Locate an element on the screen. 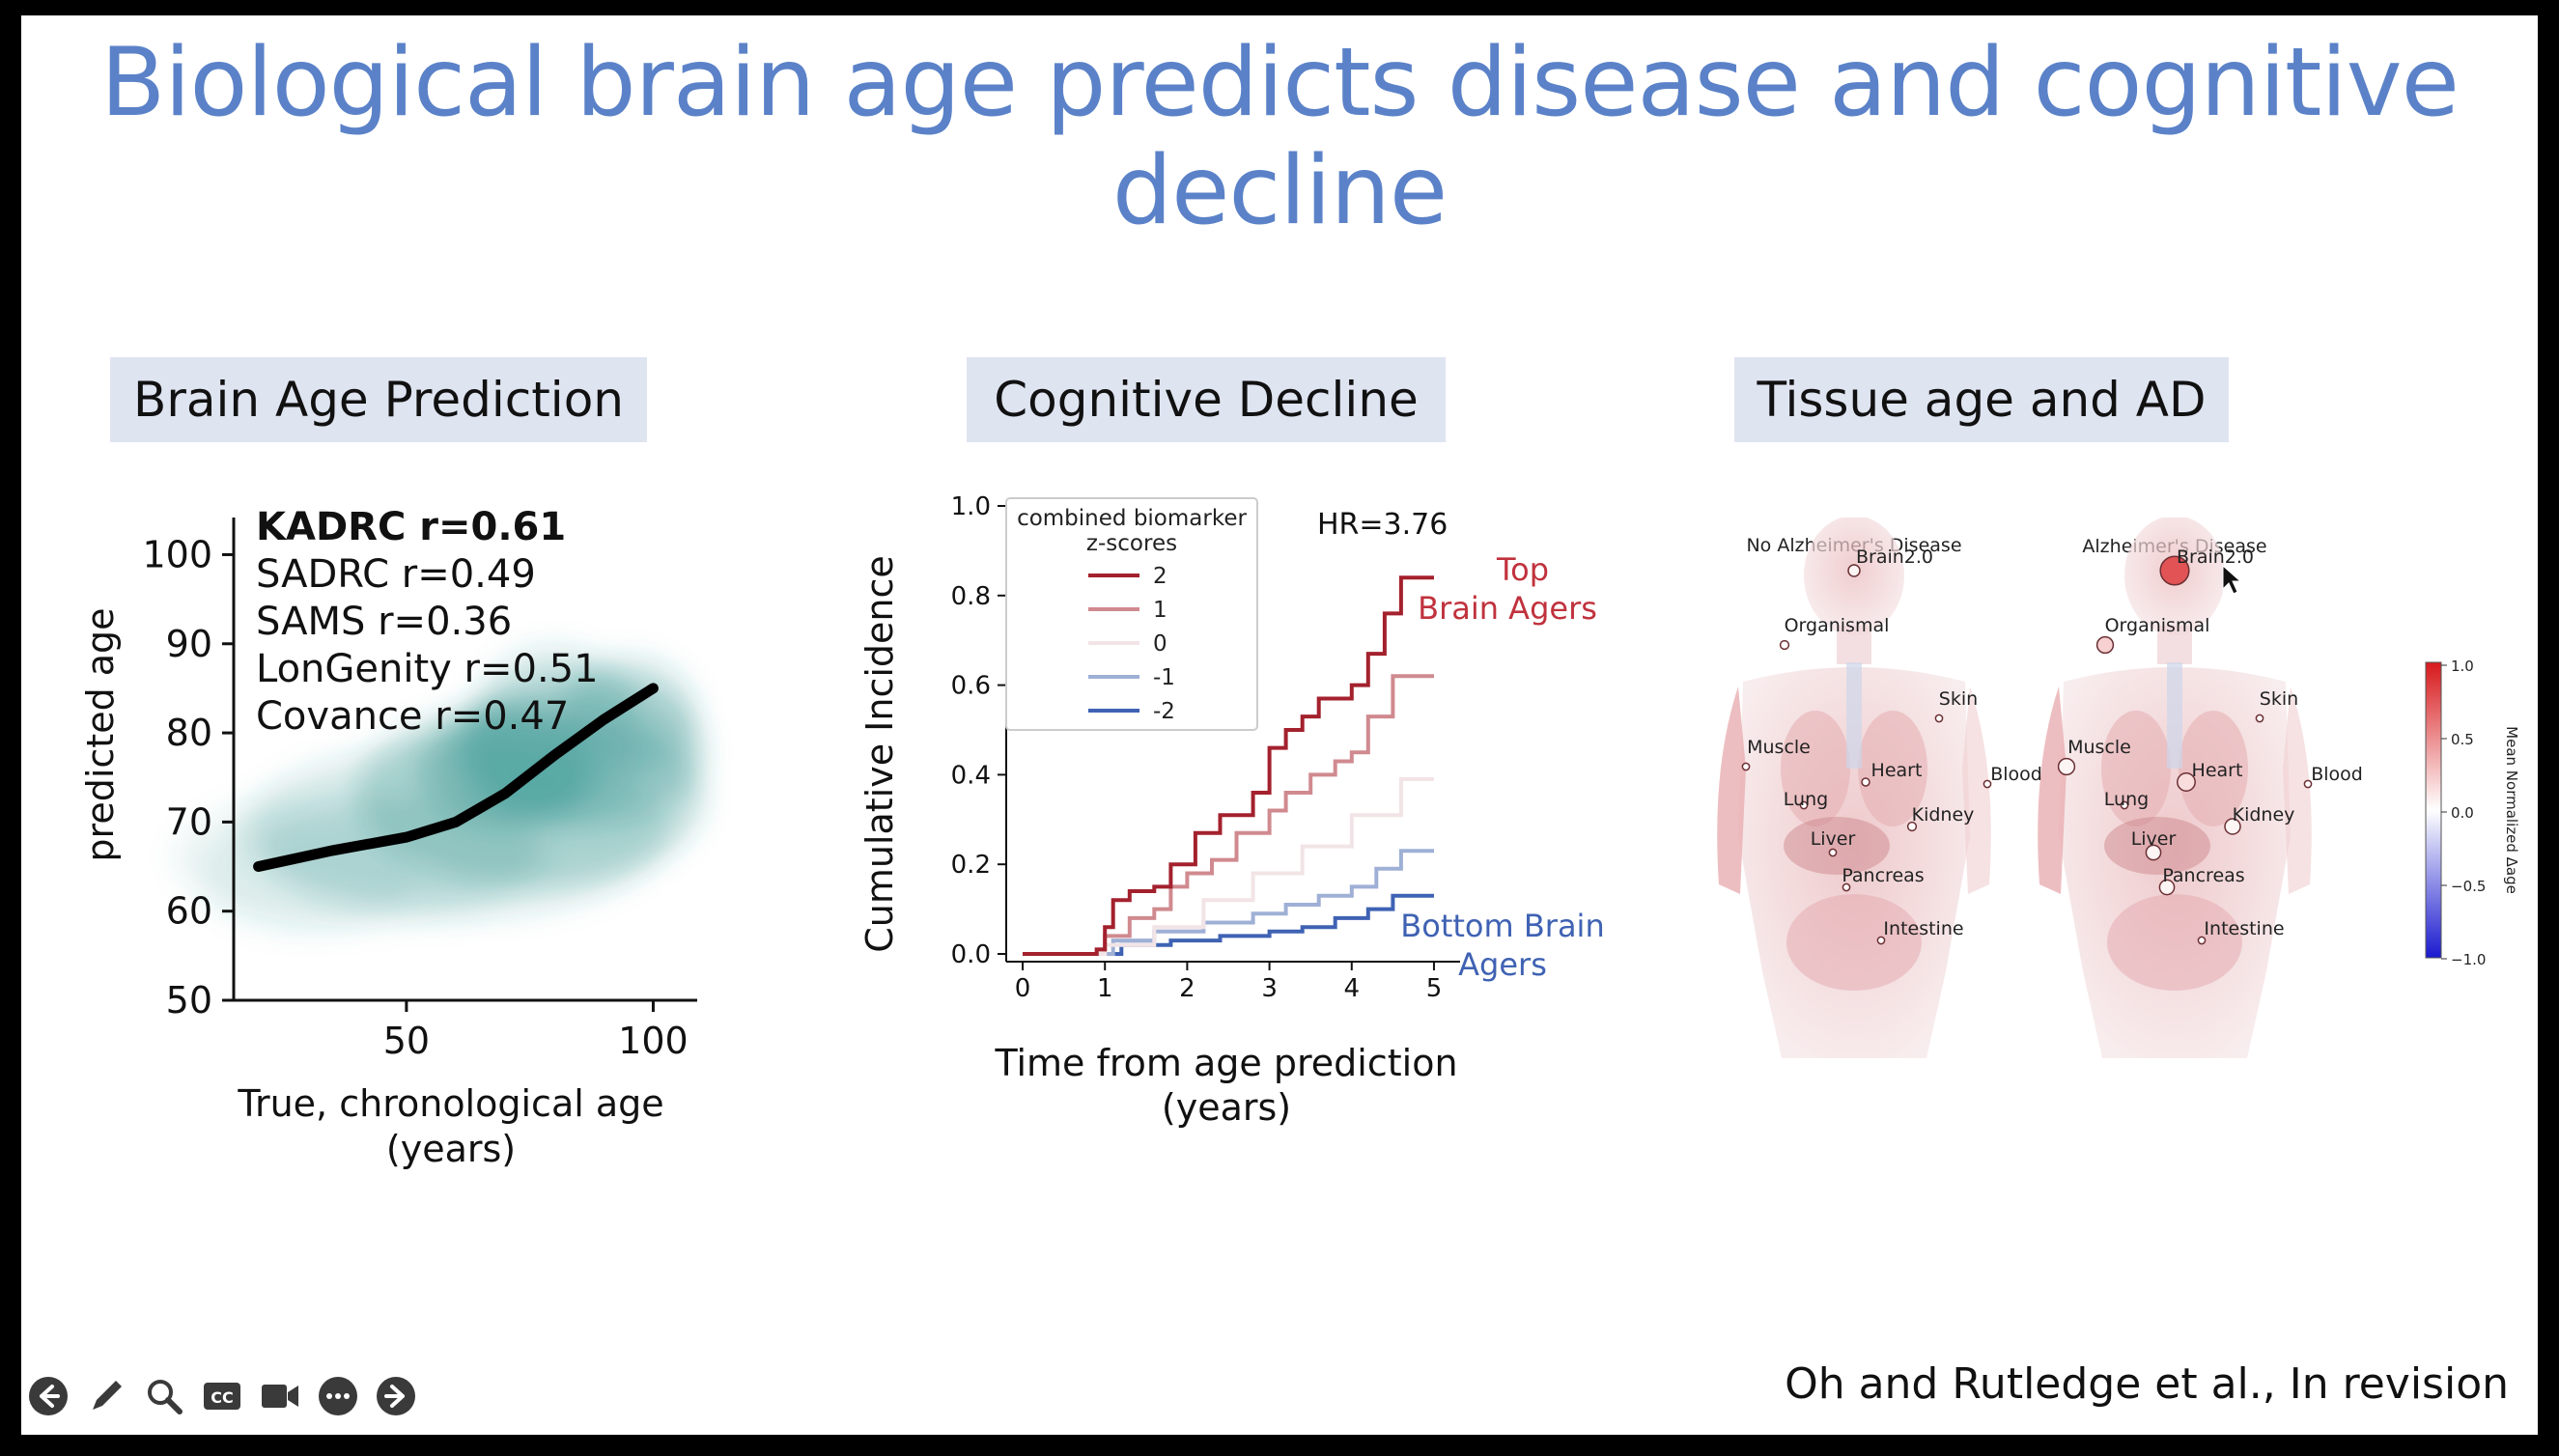 The image size is (2559, 1456). fit-line is located at coordinates (456, 778).